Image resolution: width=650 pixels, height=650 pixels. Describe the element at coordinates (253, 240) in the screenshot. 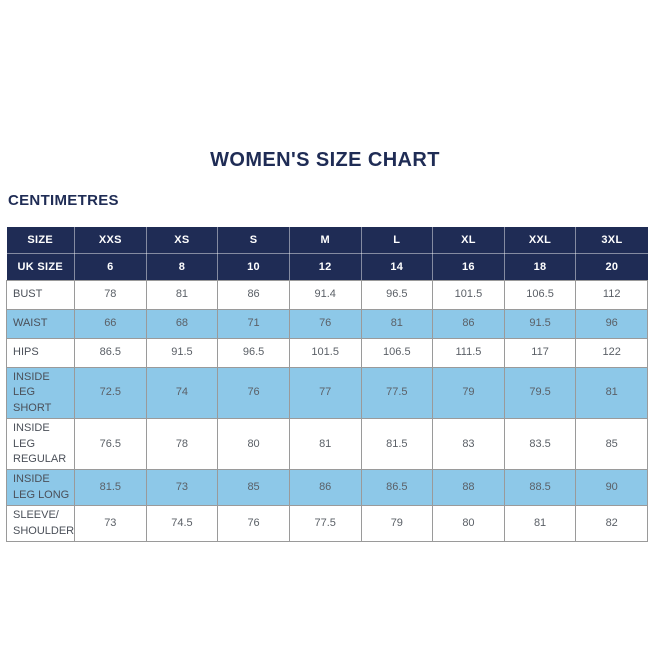

I see `header-value-cell: S` at that location.